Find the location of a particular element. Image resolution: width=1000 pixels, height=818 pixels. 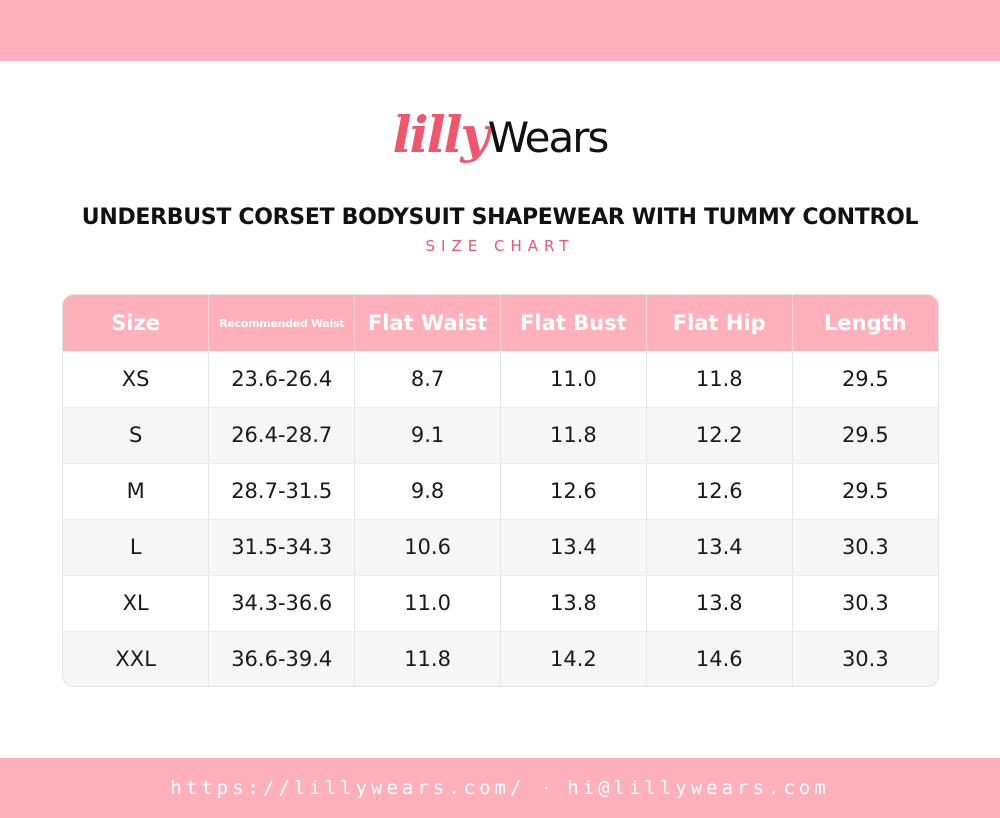

cell-flat-waist: 11.8 is located at coordinates (427, 658).